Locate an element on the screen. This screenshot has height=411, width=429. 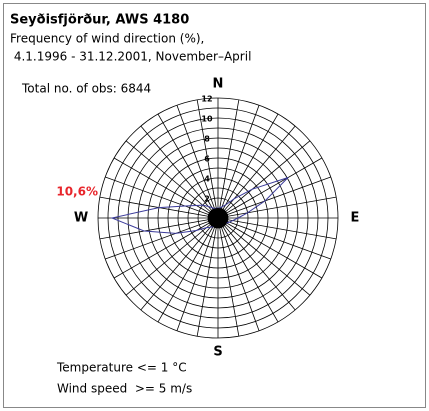
subtitle: 4.1.1996 - 31.12.2001, November–April is located at coordinates (130, 57).